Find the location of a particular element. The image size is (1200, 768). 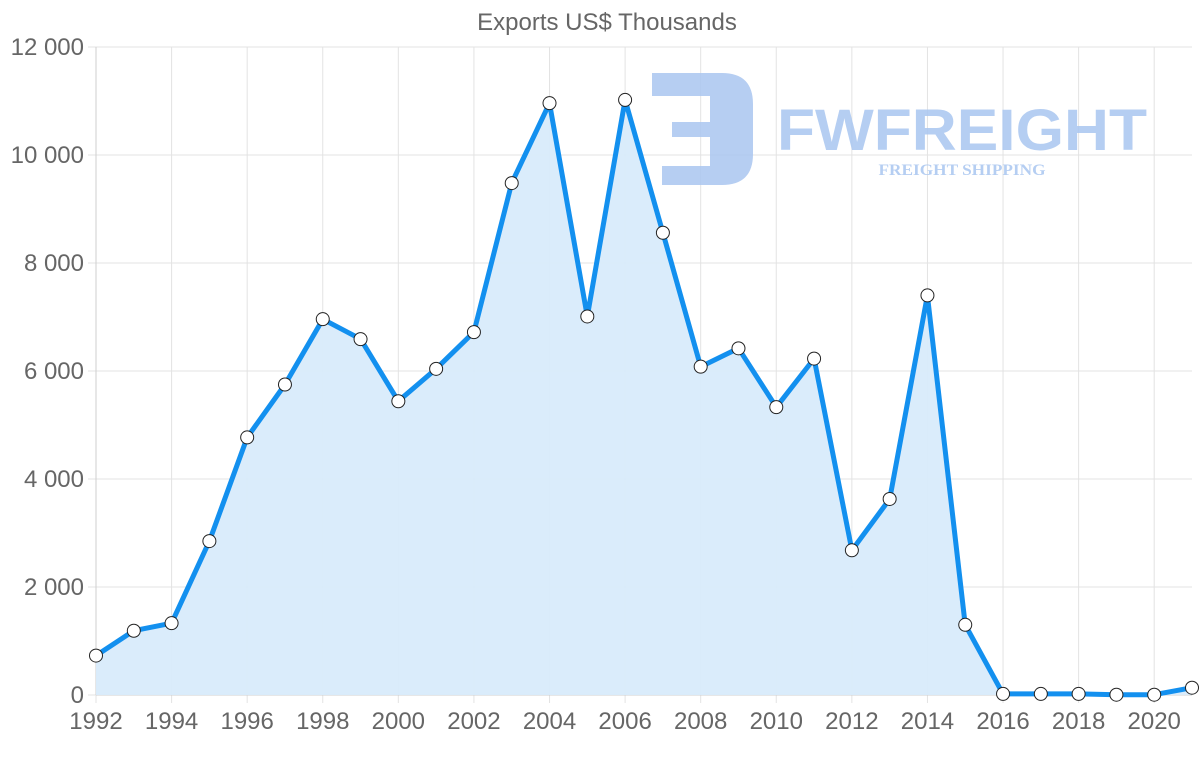

x-tick-label: 1998 is located at coordinates (322, 721).